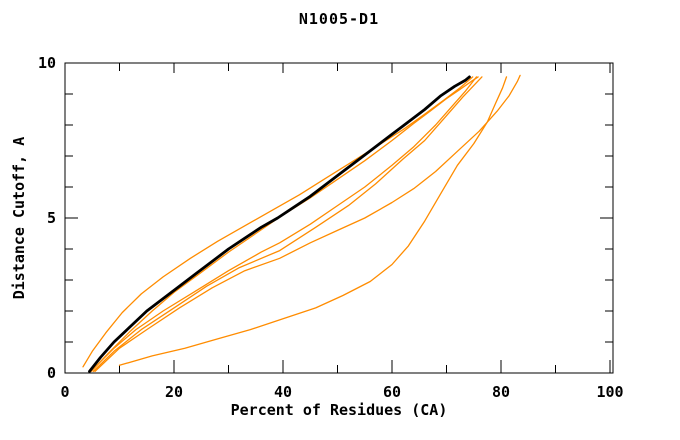 This screenshot has width=680, height=440. Describe the element at coordinates (51, 373) in the screenshot. I see `y-tick-label: 0` at that location.